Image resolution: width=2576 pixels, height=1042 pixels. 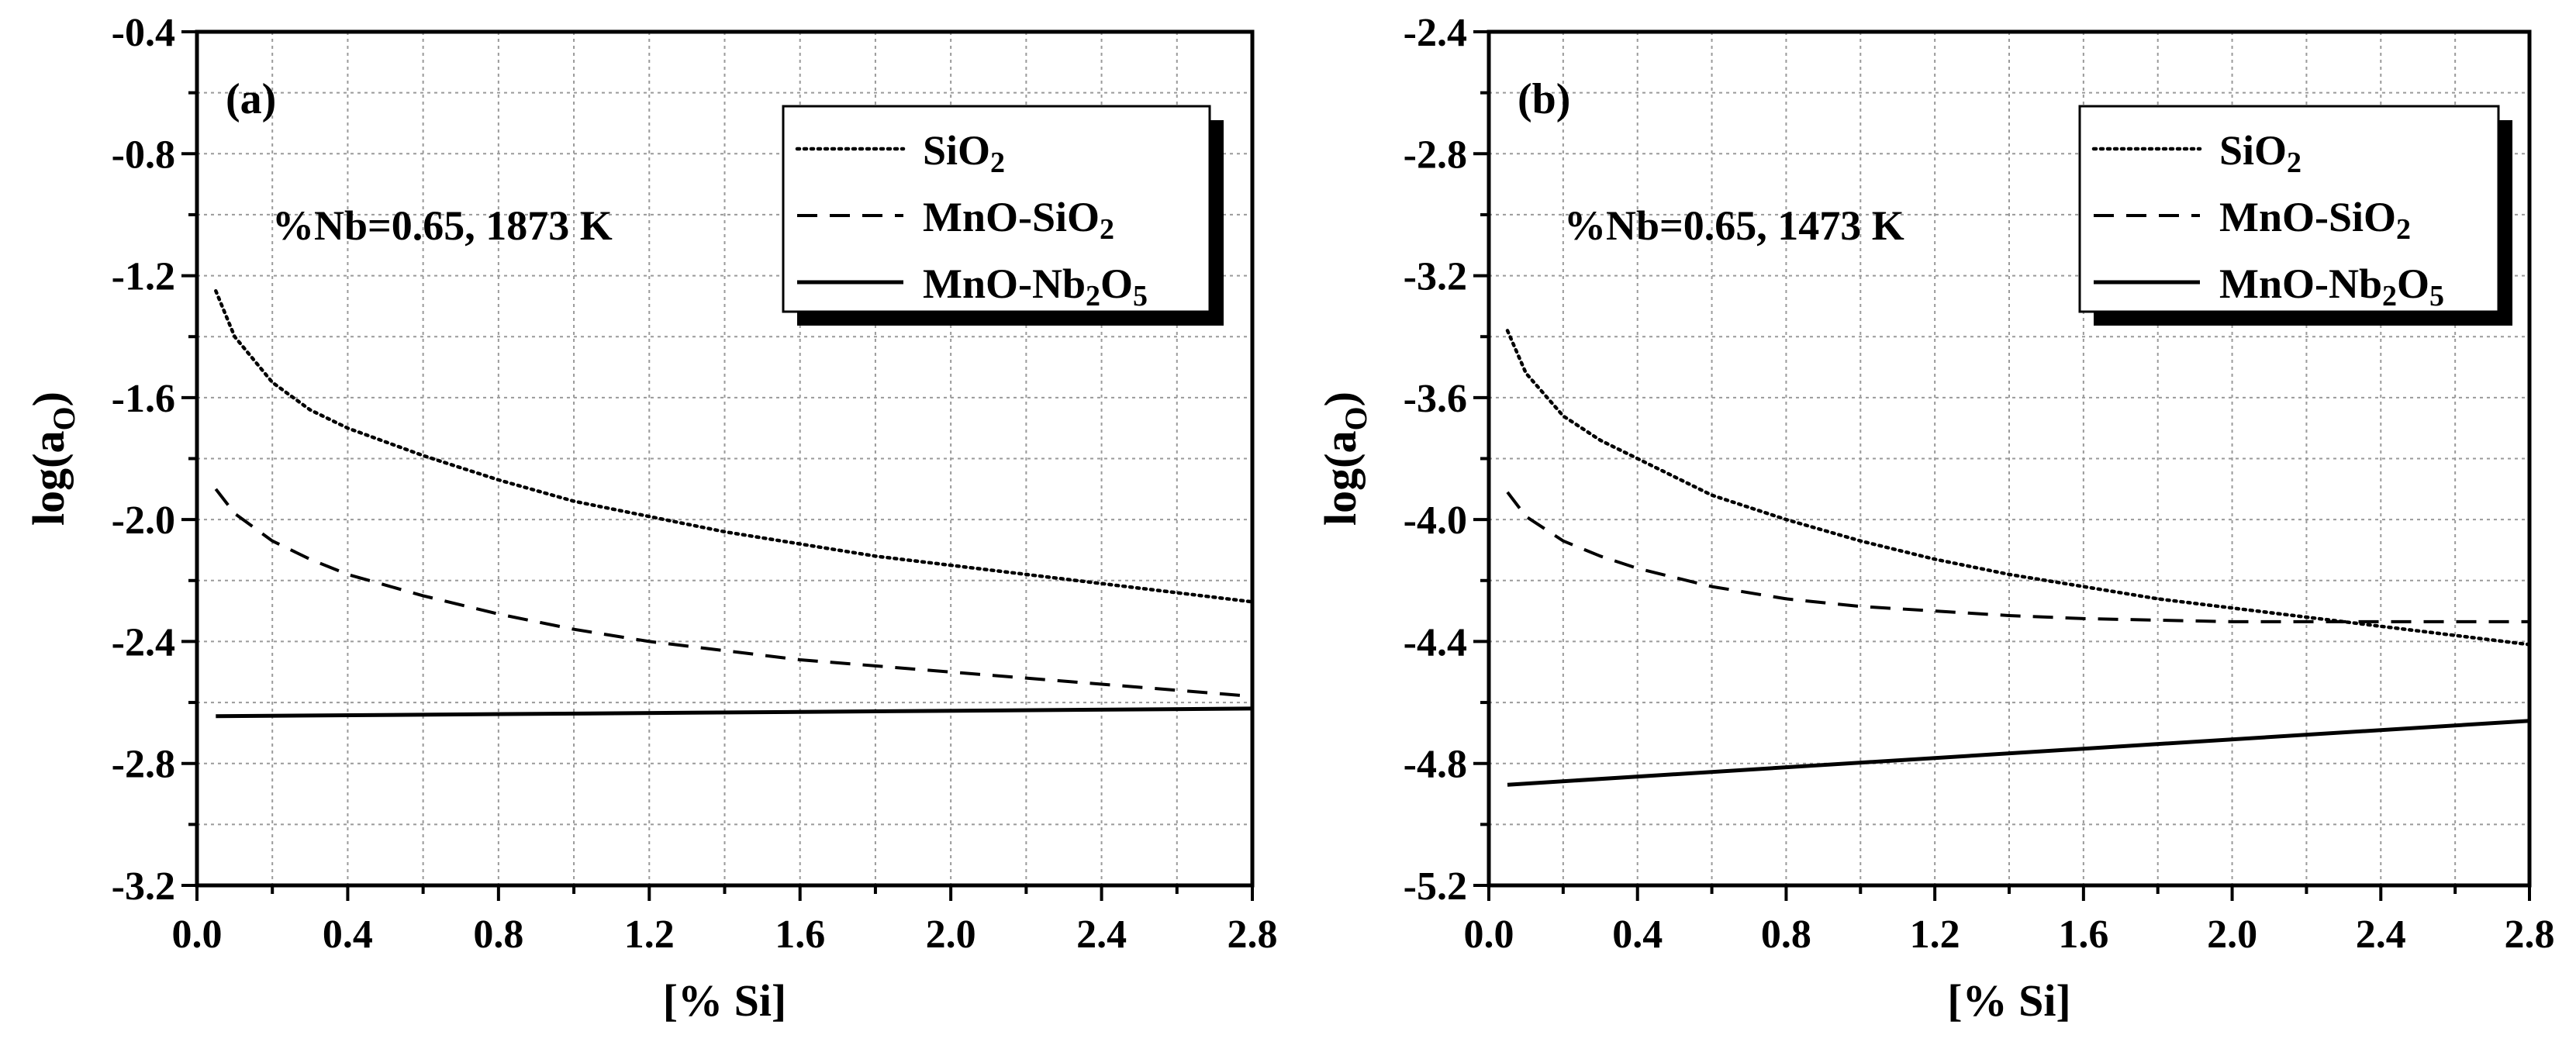 I want to click on y-tick-label: -4.0, so click(x=1436, y=521).